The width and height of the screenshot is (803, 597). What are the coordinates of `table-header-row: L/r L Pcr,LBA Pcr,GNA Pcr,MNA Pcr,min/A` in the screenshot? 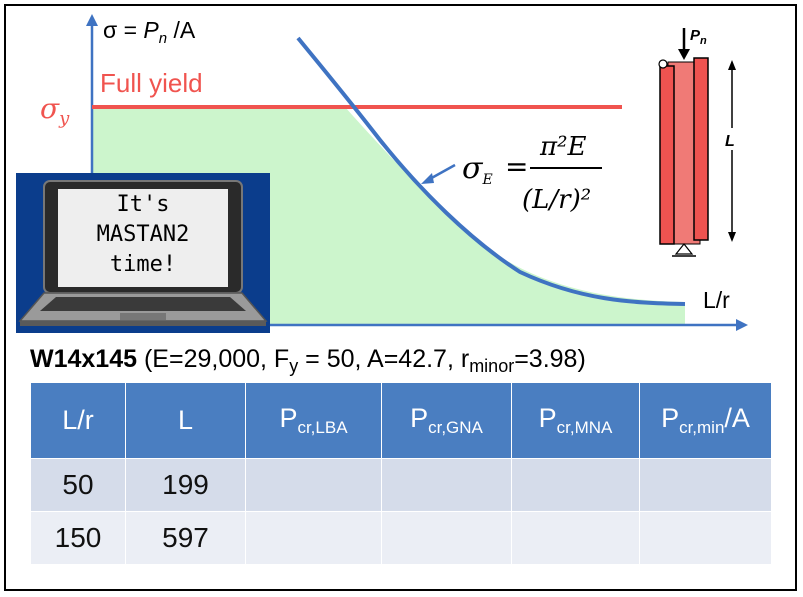 It's located at (401, 420).